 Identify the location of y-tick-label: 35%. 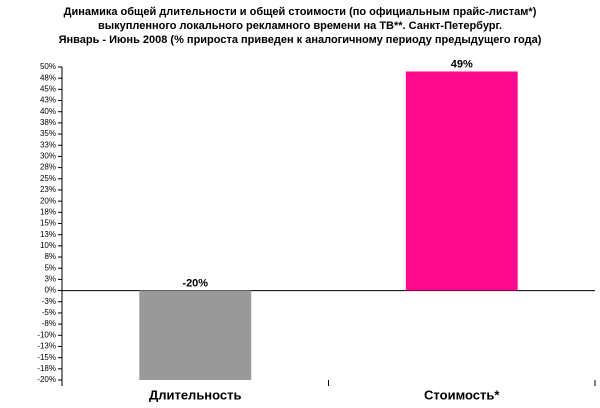
(48, 133).